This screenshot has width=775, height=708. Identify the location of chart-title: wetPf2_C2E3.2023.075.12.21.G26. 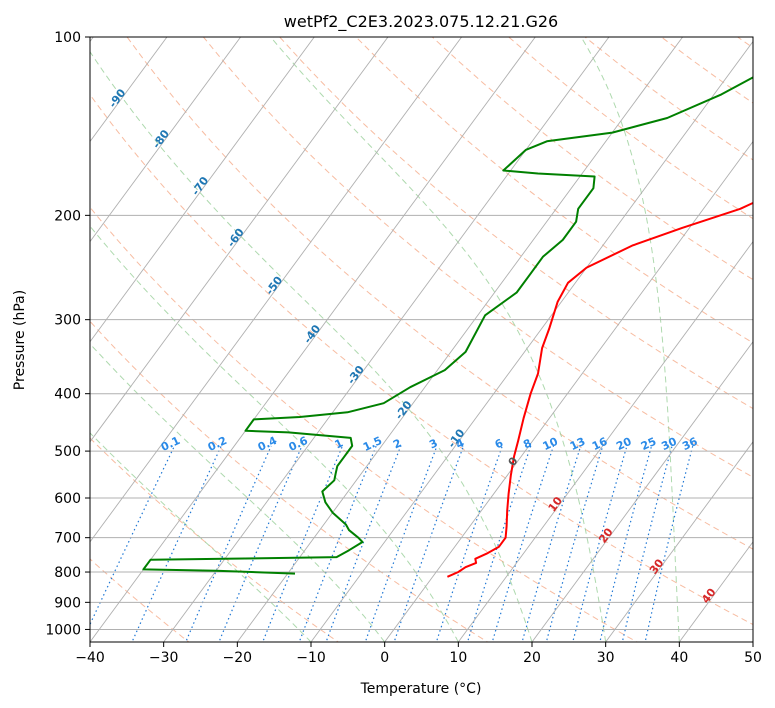
(421, 22).